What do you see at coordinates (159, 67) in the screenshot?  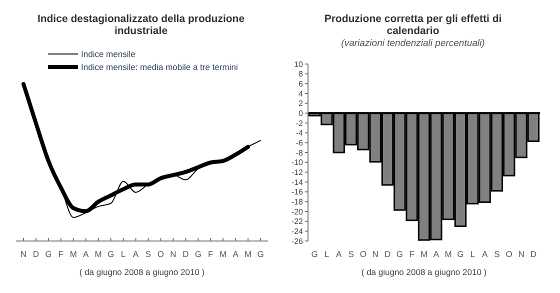 I see `legend-label: Indice mensile: media mobile a tre termini` at bounding box center [159, 67].